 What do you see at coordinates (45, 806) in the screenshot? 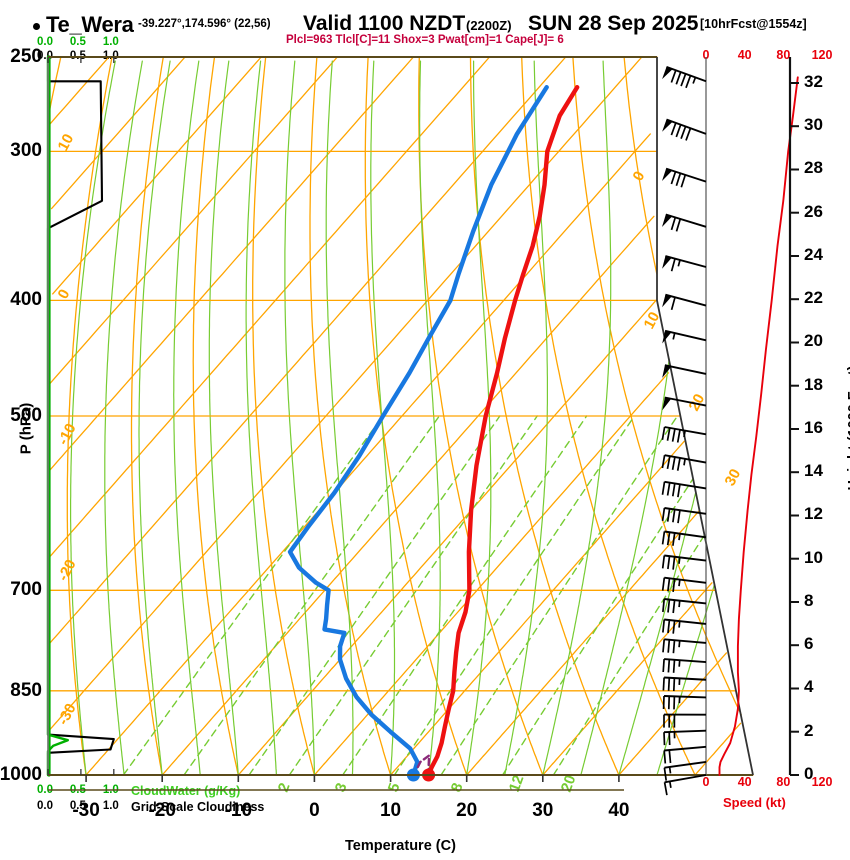
I see `cloudiness-scale-bottom-0: 0.0` at bounding box center [45, 806].